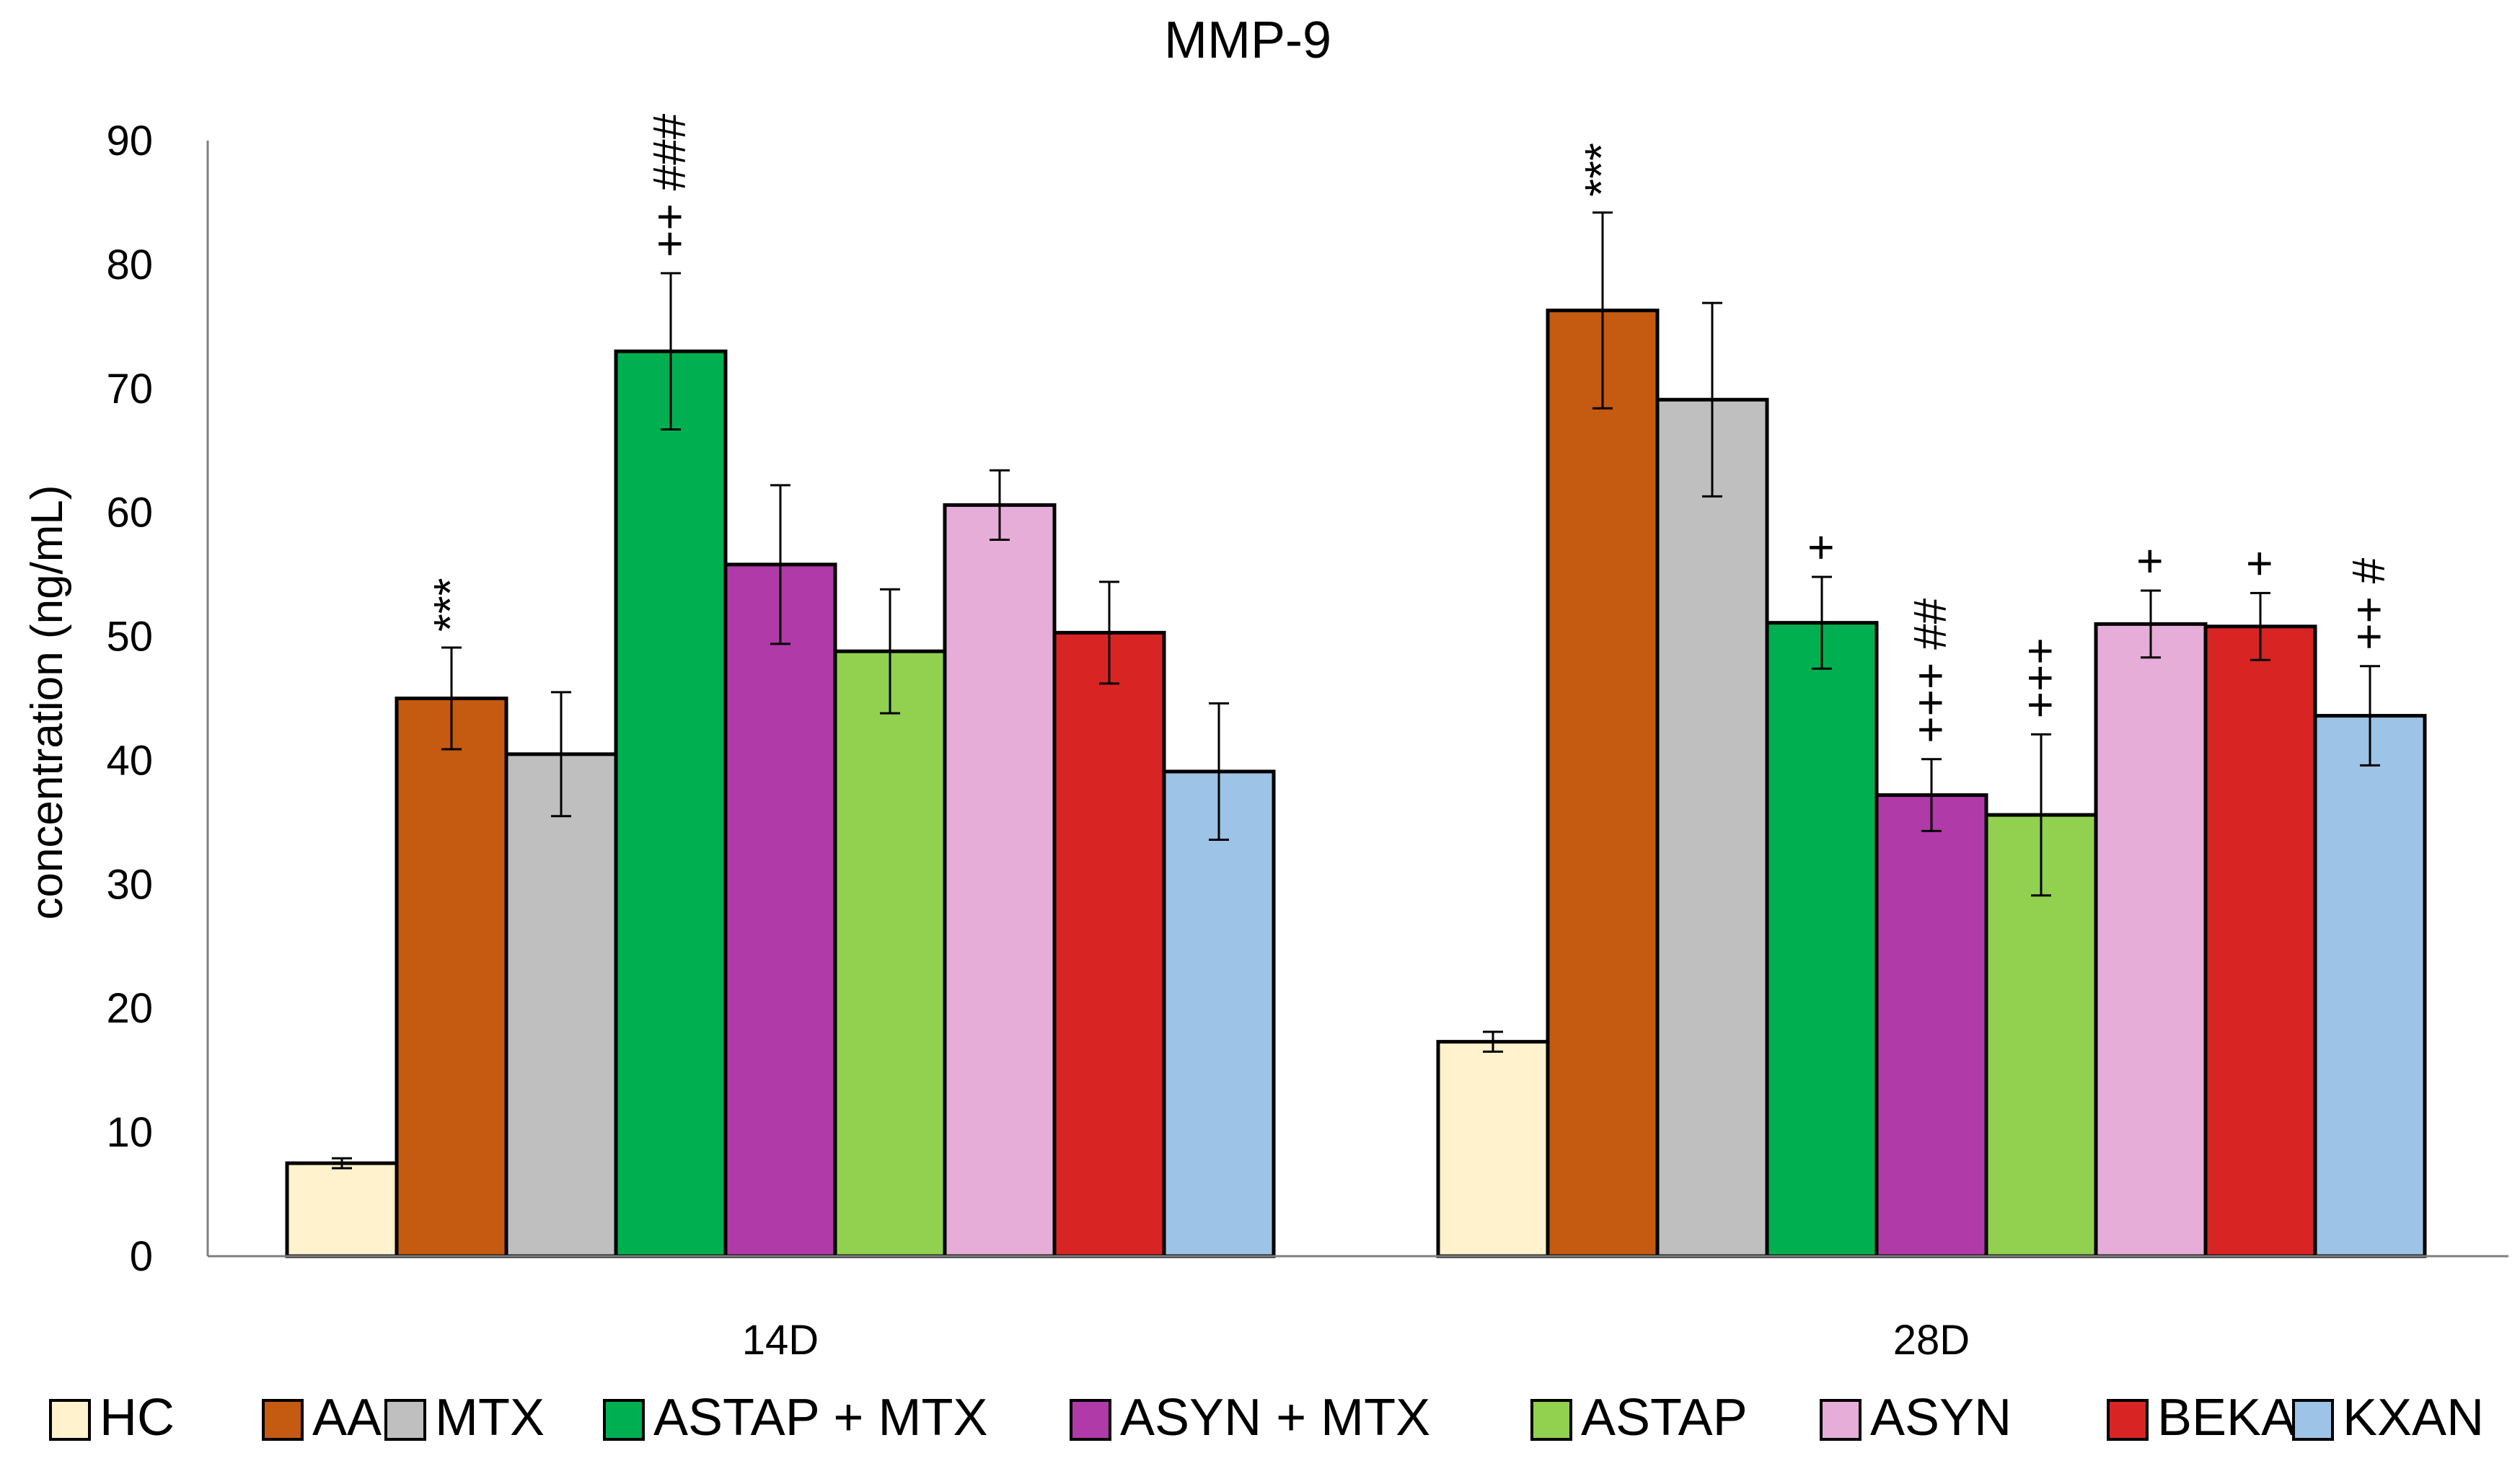 This screenshot has width=2520, height=1479. What do you see at coordinates (129, 1132) in the screenshot?
I see `y-tick-label: 10` at bounding box center [129, 1132].